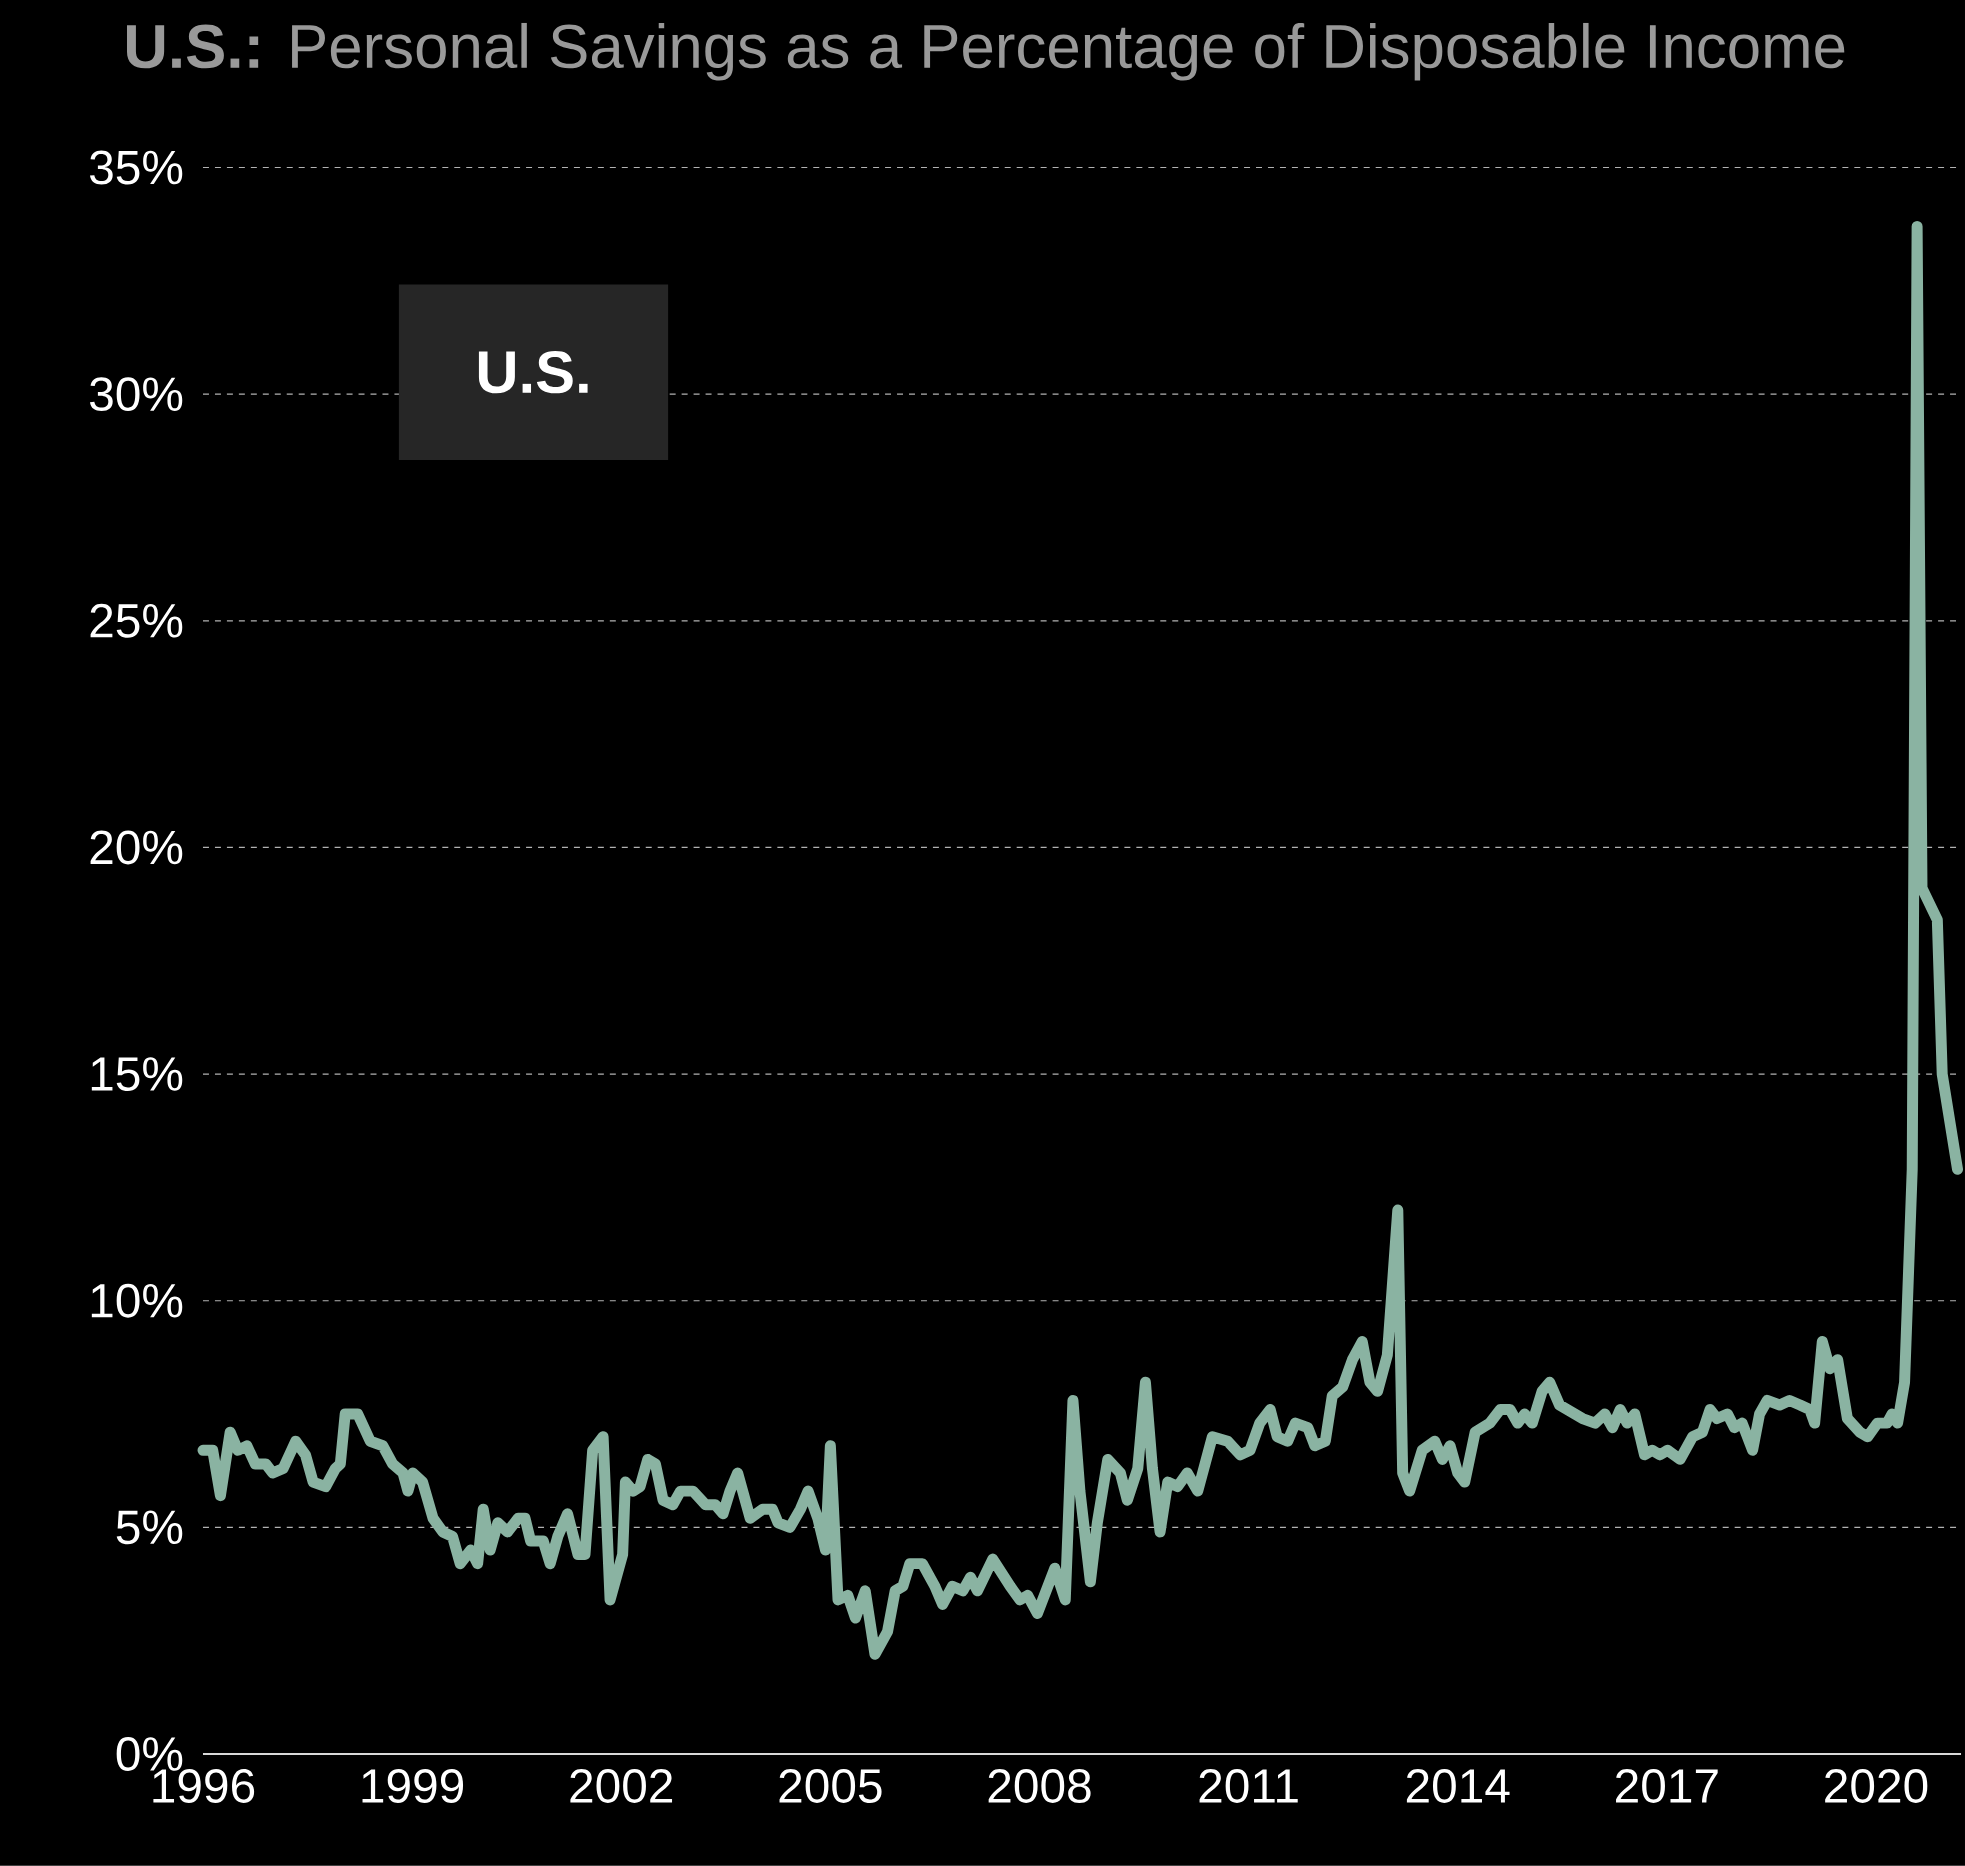 This screenshot has width=1965, height=1866. Describe the element at coordinates (149, 1527) in the screenshot. I see `y-tick-label: 5%` at that location.